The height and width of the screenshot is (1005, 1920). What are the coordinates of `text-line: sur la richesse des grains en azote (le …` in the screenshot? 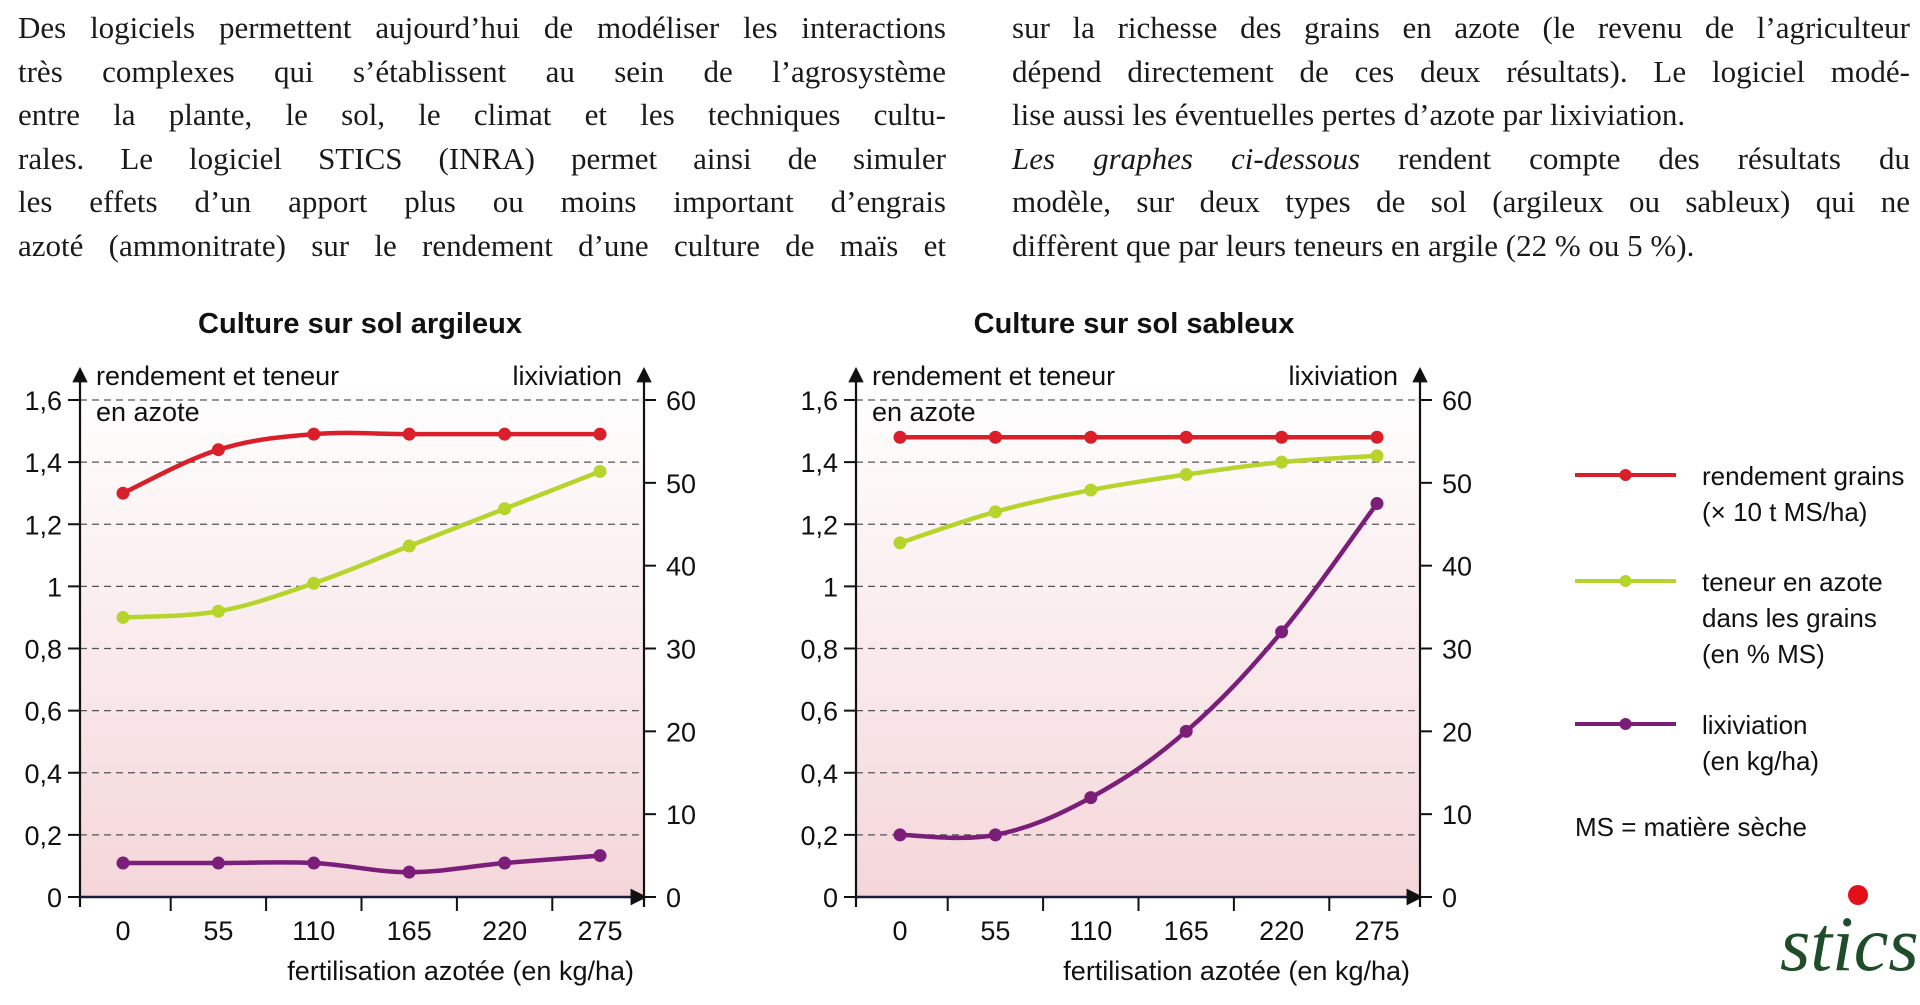 It's located at (1461, 27).